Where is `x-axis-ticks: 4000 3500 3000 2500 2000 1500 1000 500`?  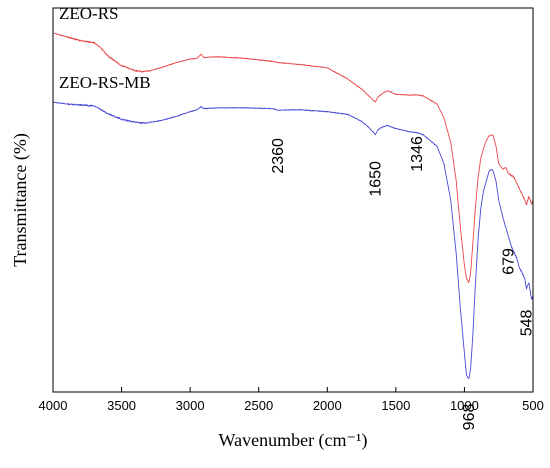
x-axis-ticks: 4000 3500 3000 2500 2000 1500 1000 500 is located at coordinates (291, 400).